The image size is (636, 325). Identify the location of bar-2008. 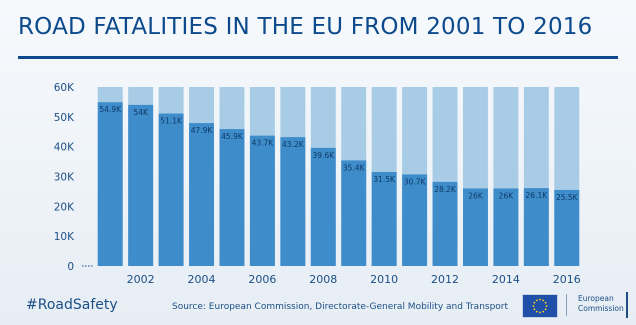
(323, 206).